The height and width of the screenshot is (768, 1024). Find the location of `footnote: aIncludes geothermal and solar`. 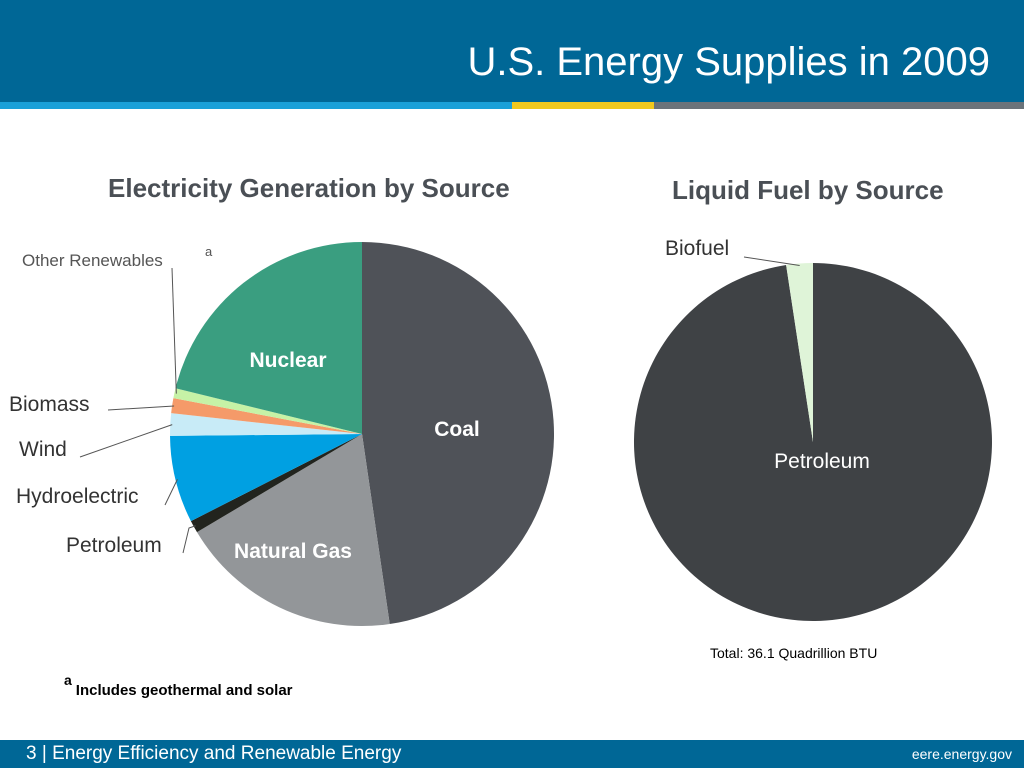

footnote: aIncludes geothermal and solar is located at coordinates (178, 685).